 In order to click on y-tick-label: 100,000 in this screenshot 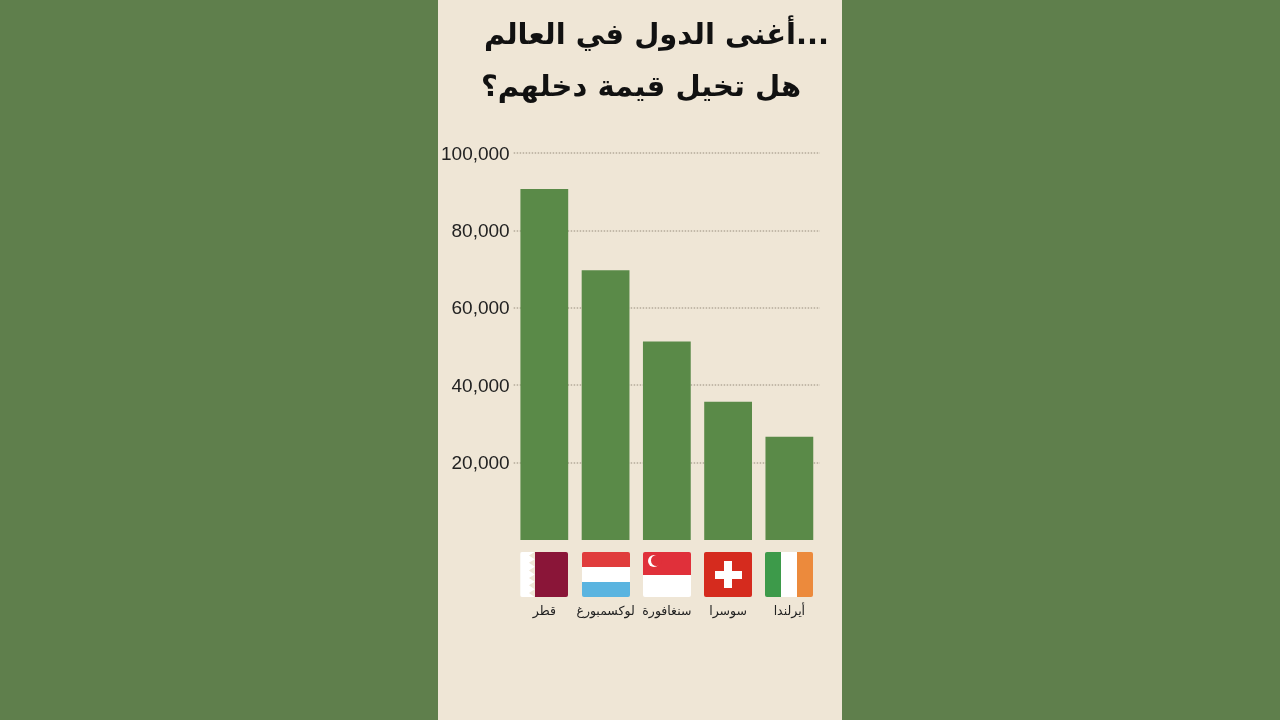, I will do `click(475, 153)`.